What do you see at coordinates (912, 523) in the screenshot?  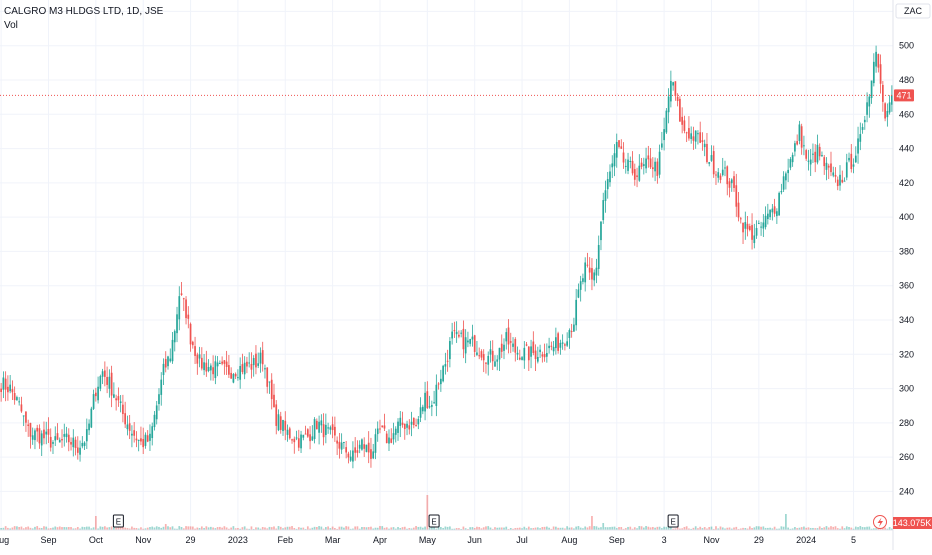 I see `volume-badge-value: 143.075K` at bounding box center [912, 523].